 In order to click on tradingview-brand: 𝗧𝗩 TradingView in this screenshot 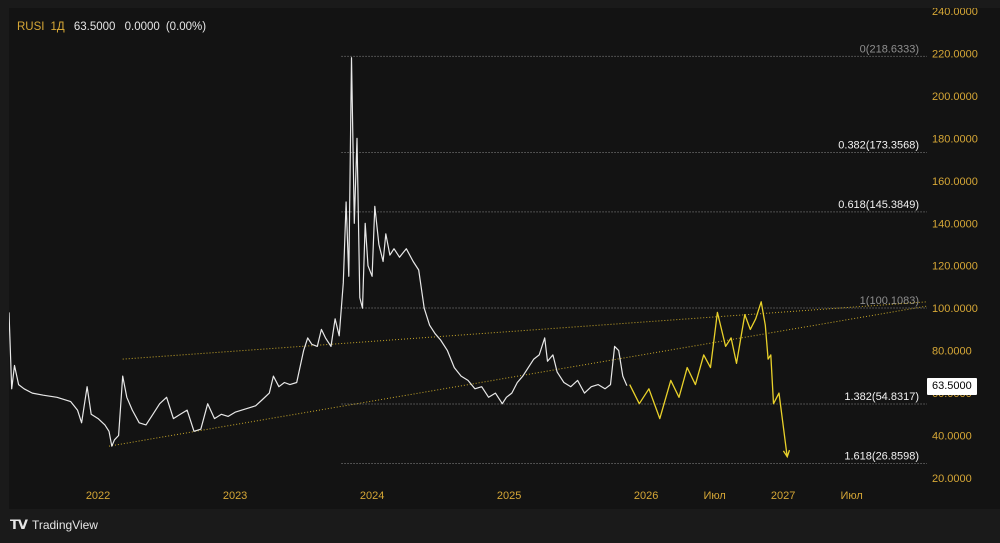, I will do `click(54, 525)`.